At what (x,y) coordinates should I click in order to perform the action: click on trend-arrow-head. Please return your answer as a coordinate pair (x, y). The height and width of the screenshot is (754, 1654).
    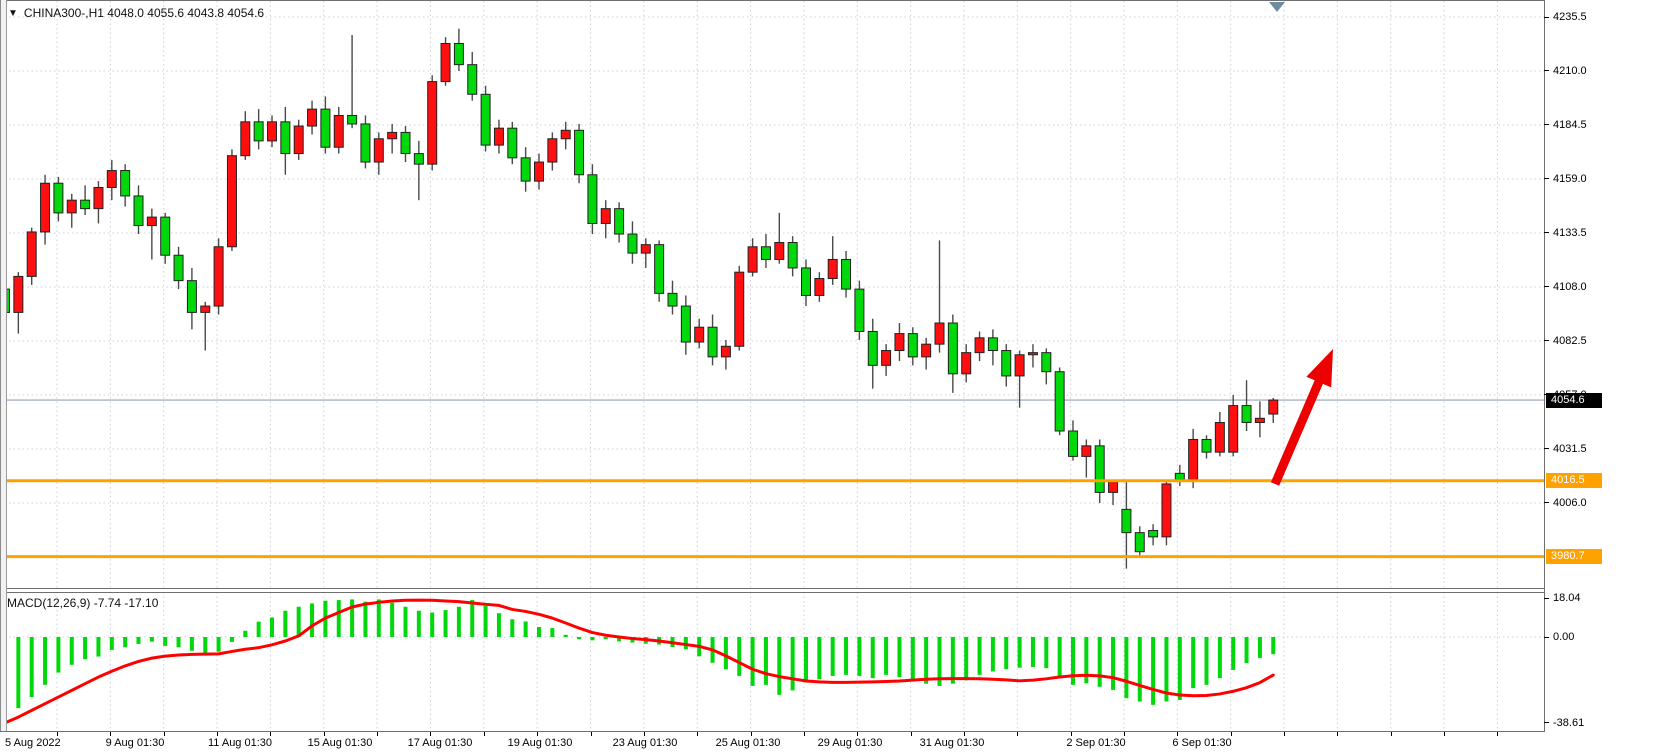
    Looking at the image, I should click on (1319, 368).